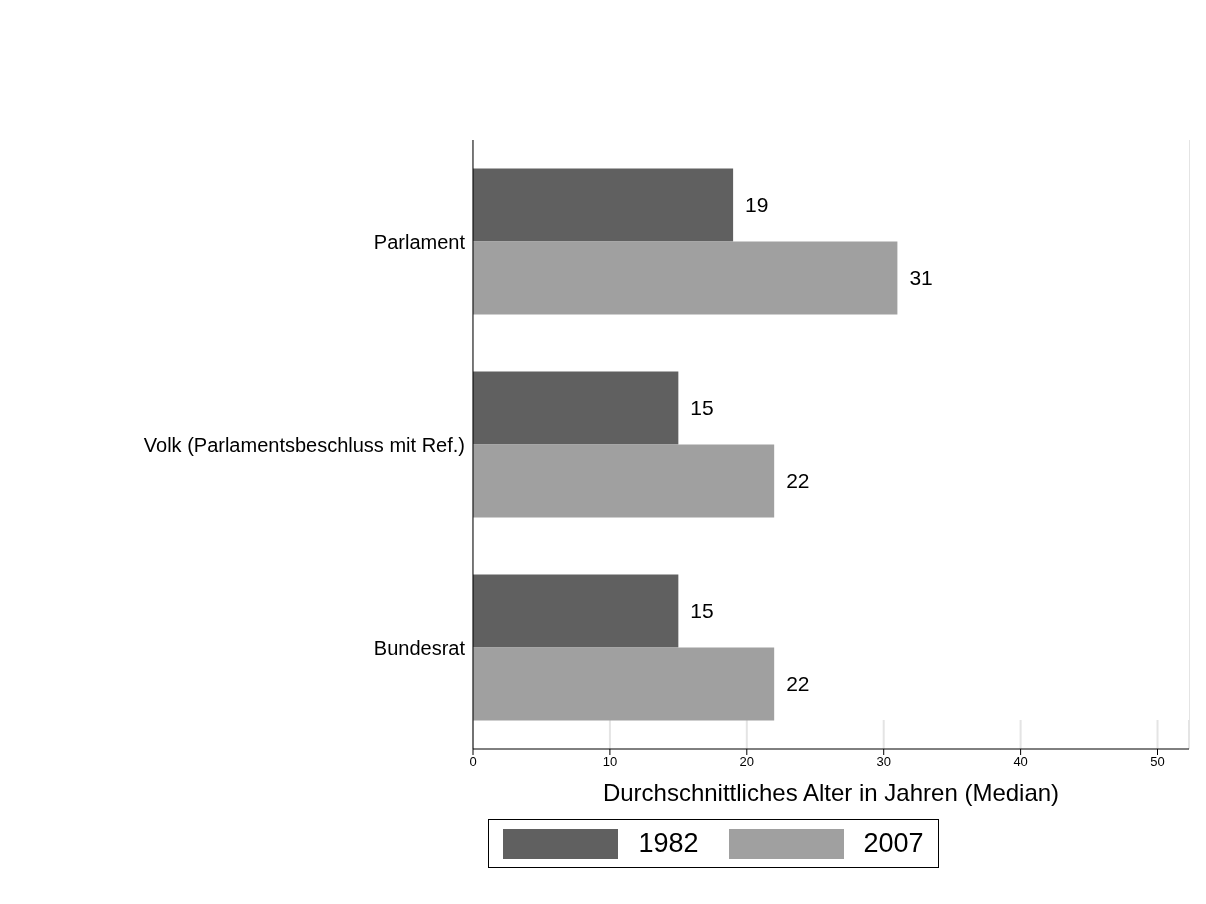  I want to click on data-label: 31, so click(921, 278).